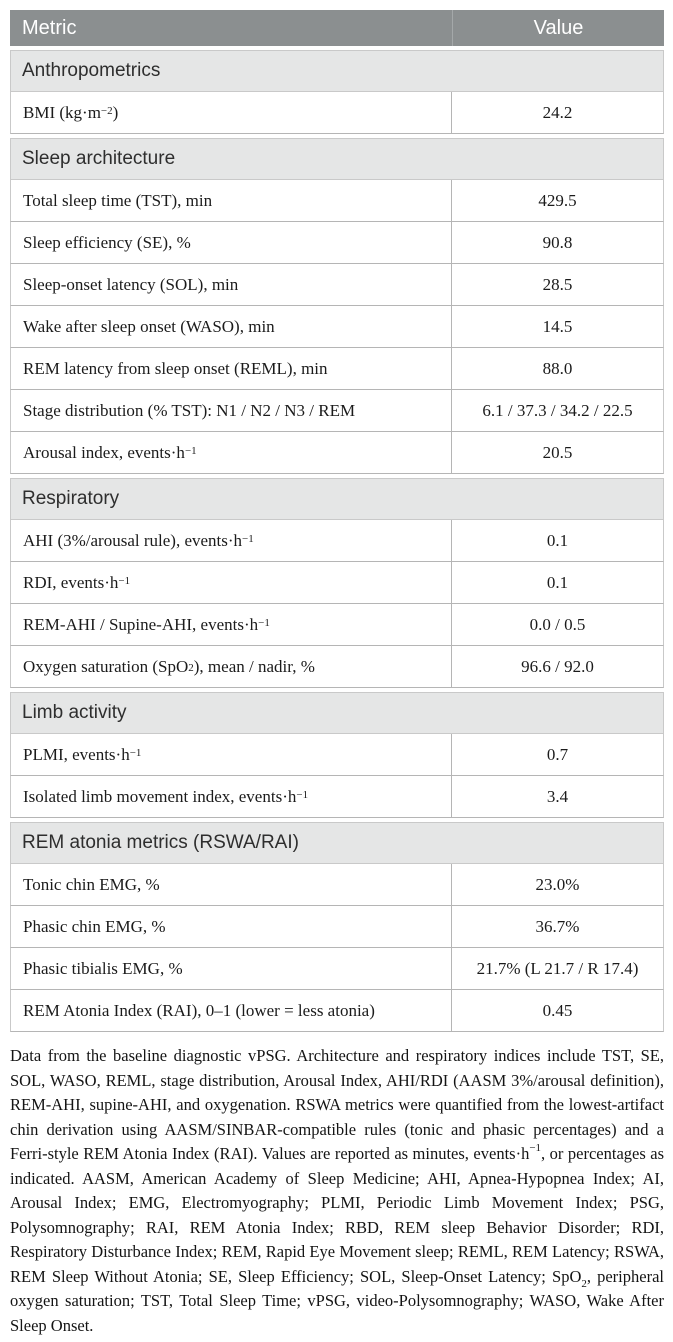  I want to click on metric-value: 24.2, so click(557, 112).